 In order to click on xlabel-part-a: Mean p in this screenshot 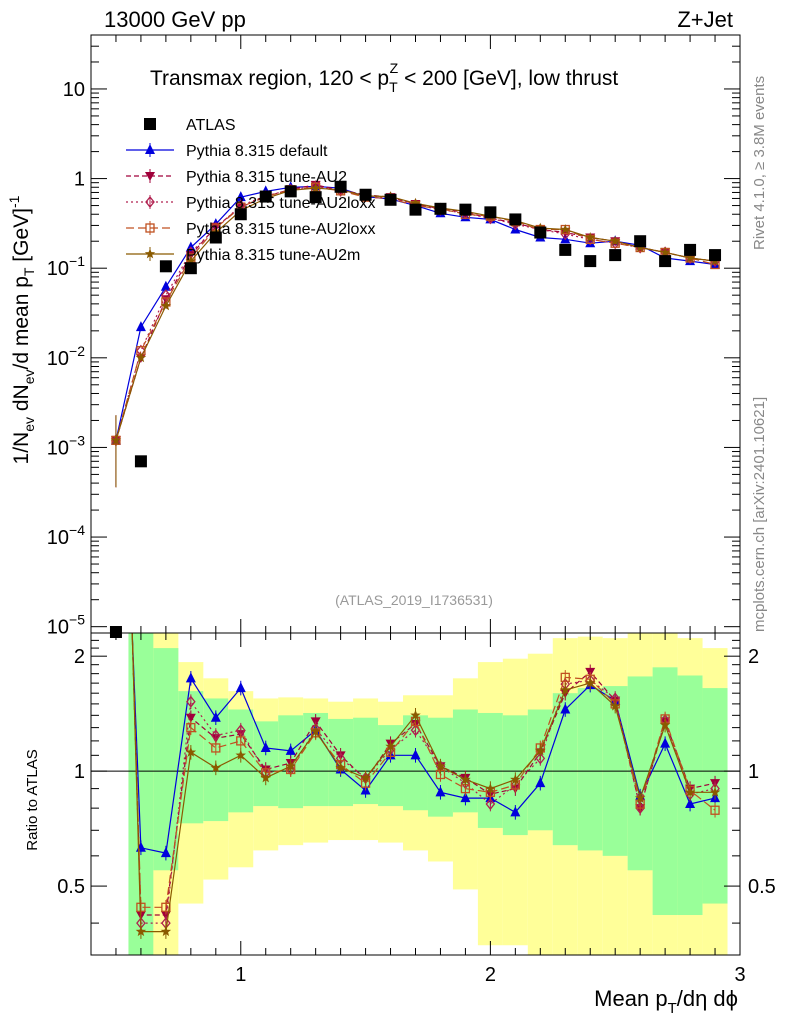, I will do `click(630, 998)`.